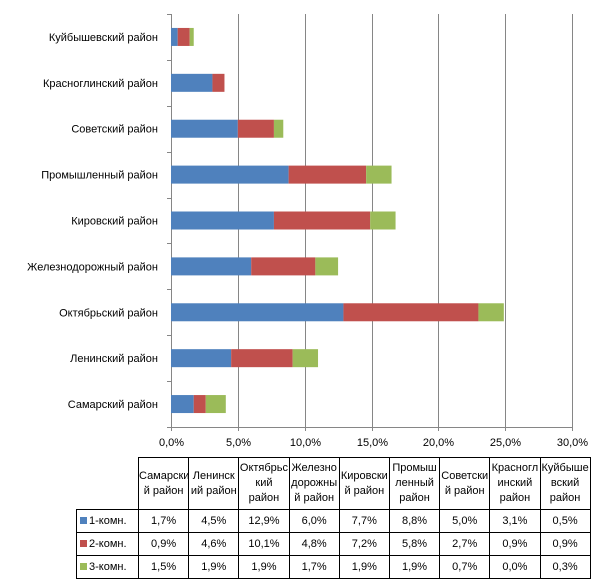  I want to click on data-table-column-header: Октябрьс кий район, so click(264, 483).